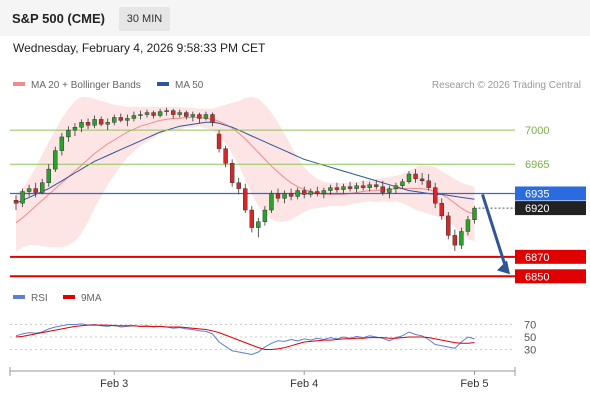 The image size is (590, 400). I want to click on legend-rsi-ma9-swatch, so click(69, 297).